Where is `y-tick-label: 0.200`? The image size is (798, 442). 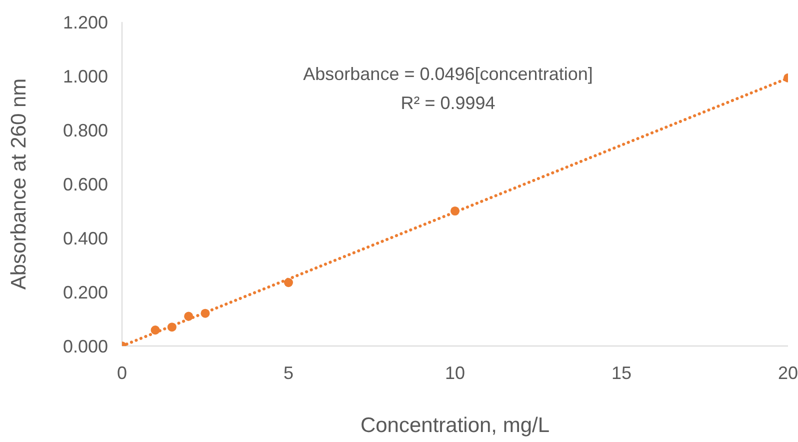
y-tick-label: 0.200 is located at coordinates (85, 292).